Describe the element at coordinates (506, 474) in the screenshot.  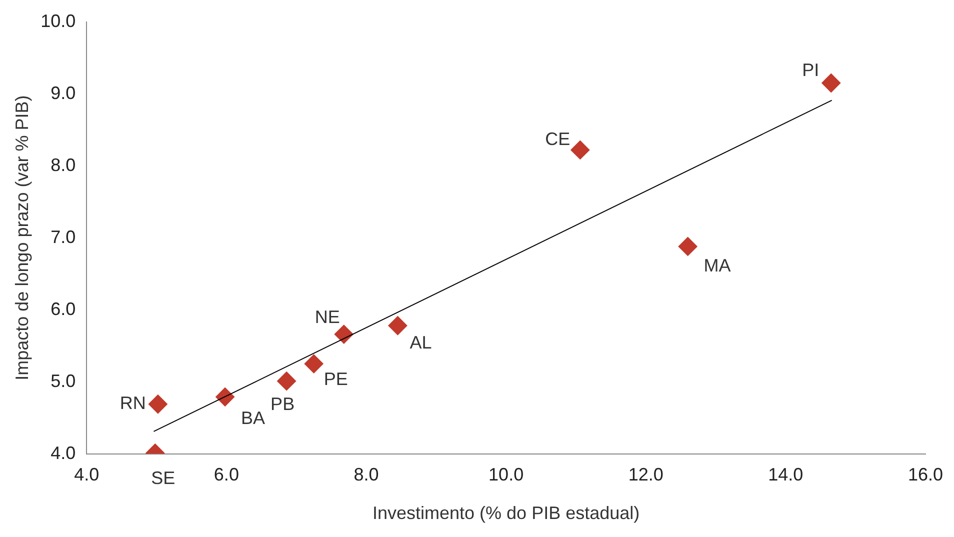
I see `x-tick-label: 10.0` at that location.